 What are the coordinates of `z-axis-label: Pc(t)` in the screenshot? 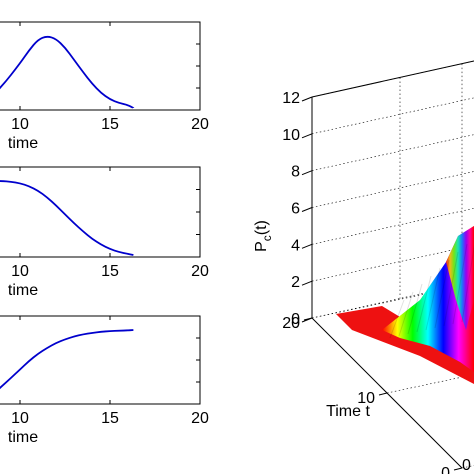 It's located at (263, 236).